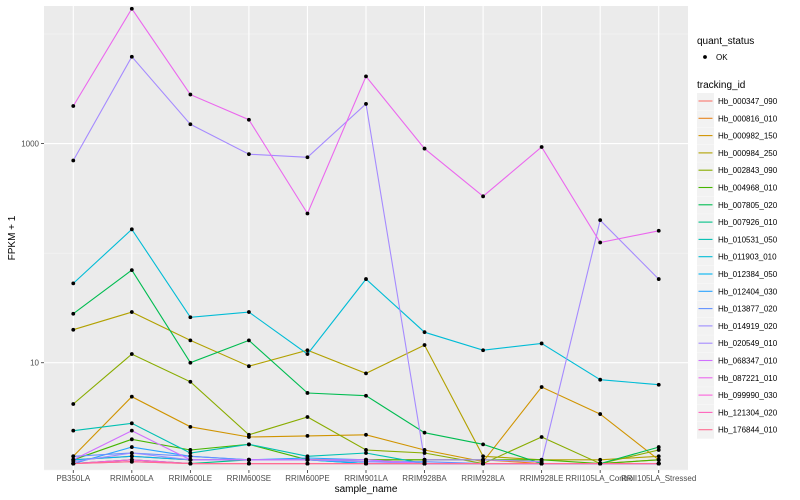  What do you see at coordinates (748, 343) in the screenshot?
I see `legend-label-Hb_020549_010: Hb_020549_010` at bounding box center [748, 343].